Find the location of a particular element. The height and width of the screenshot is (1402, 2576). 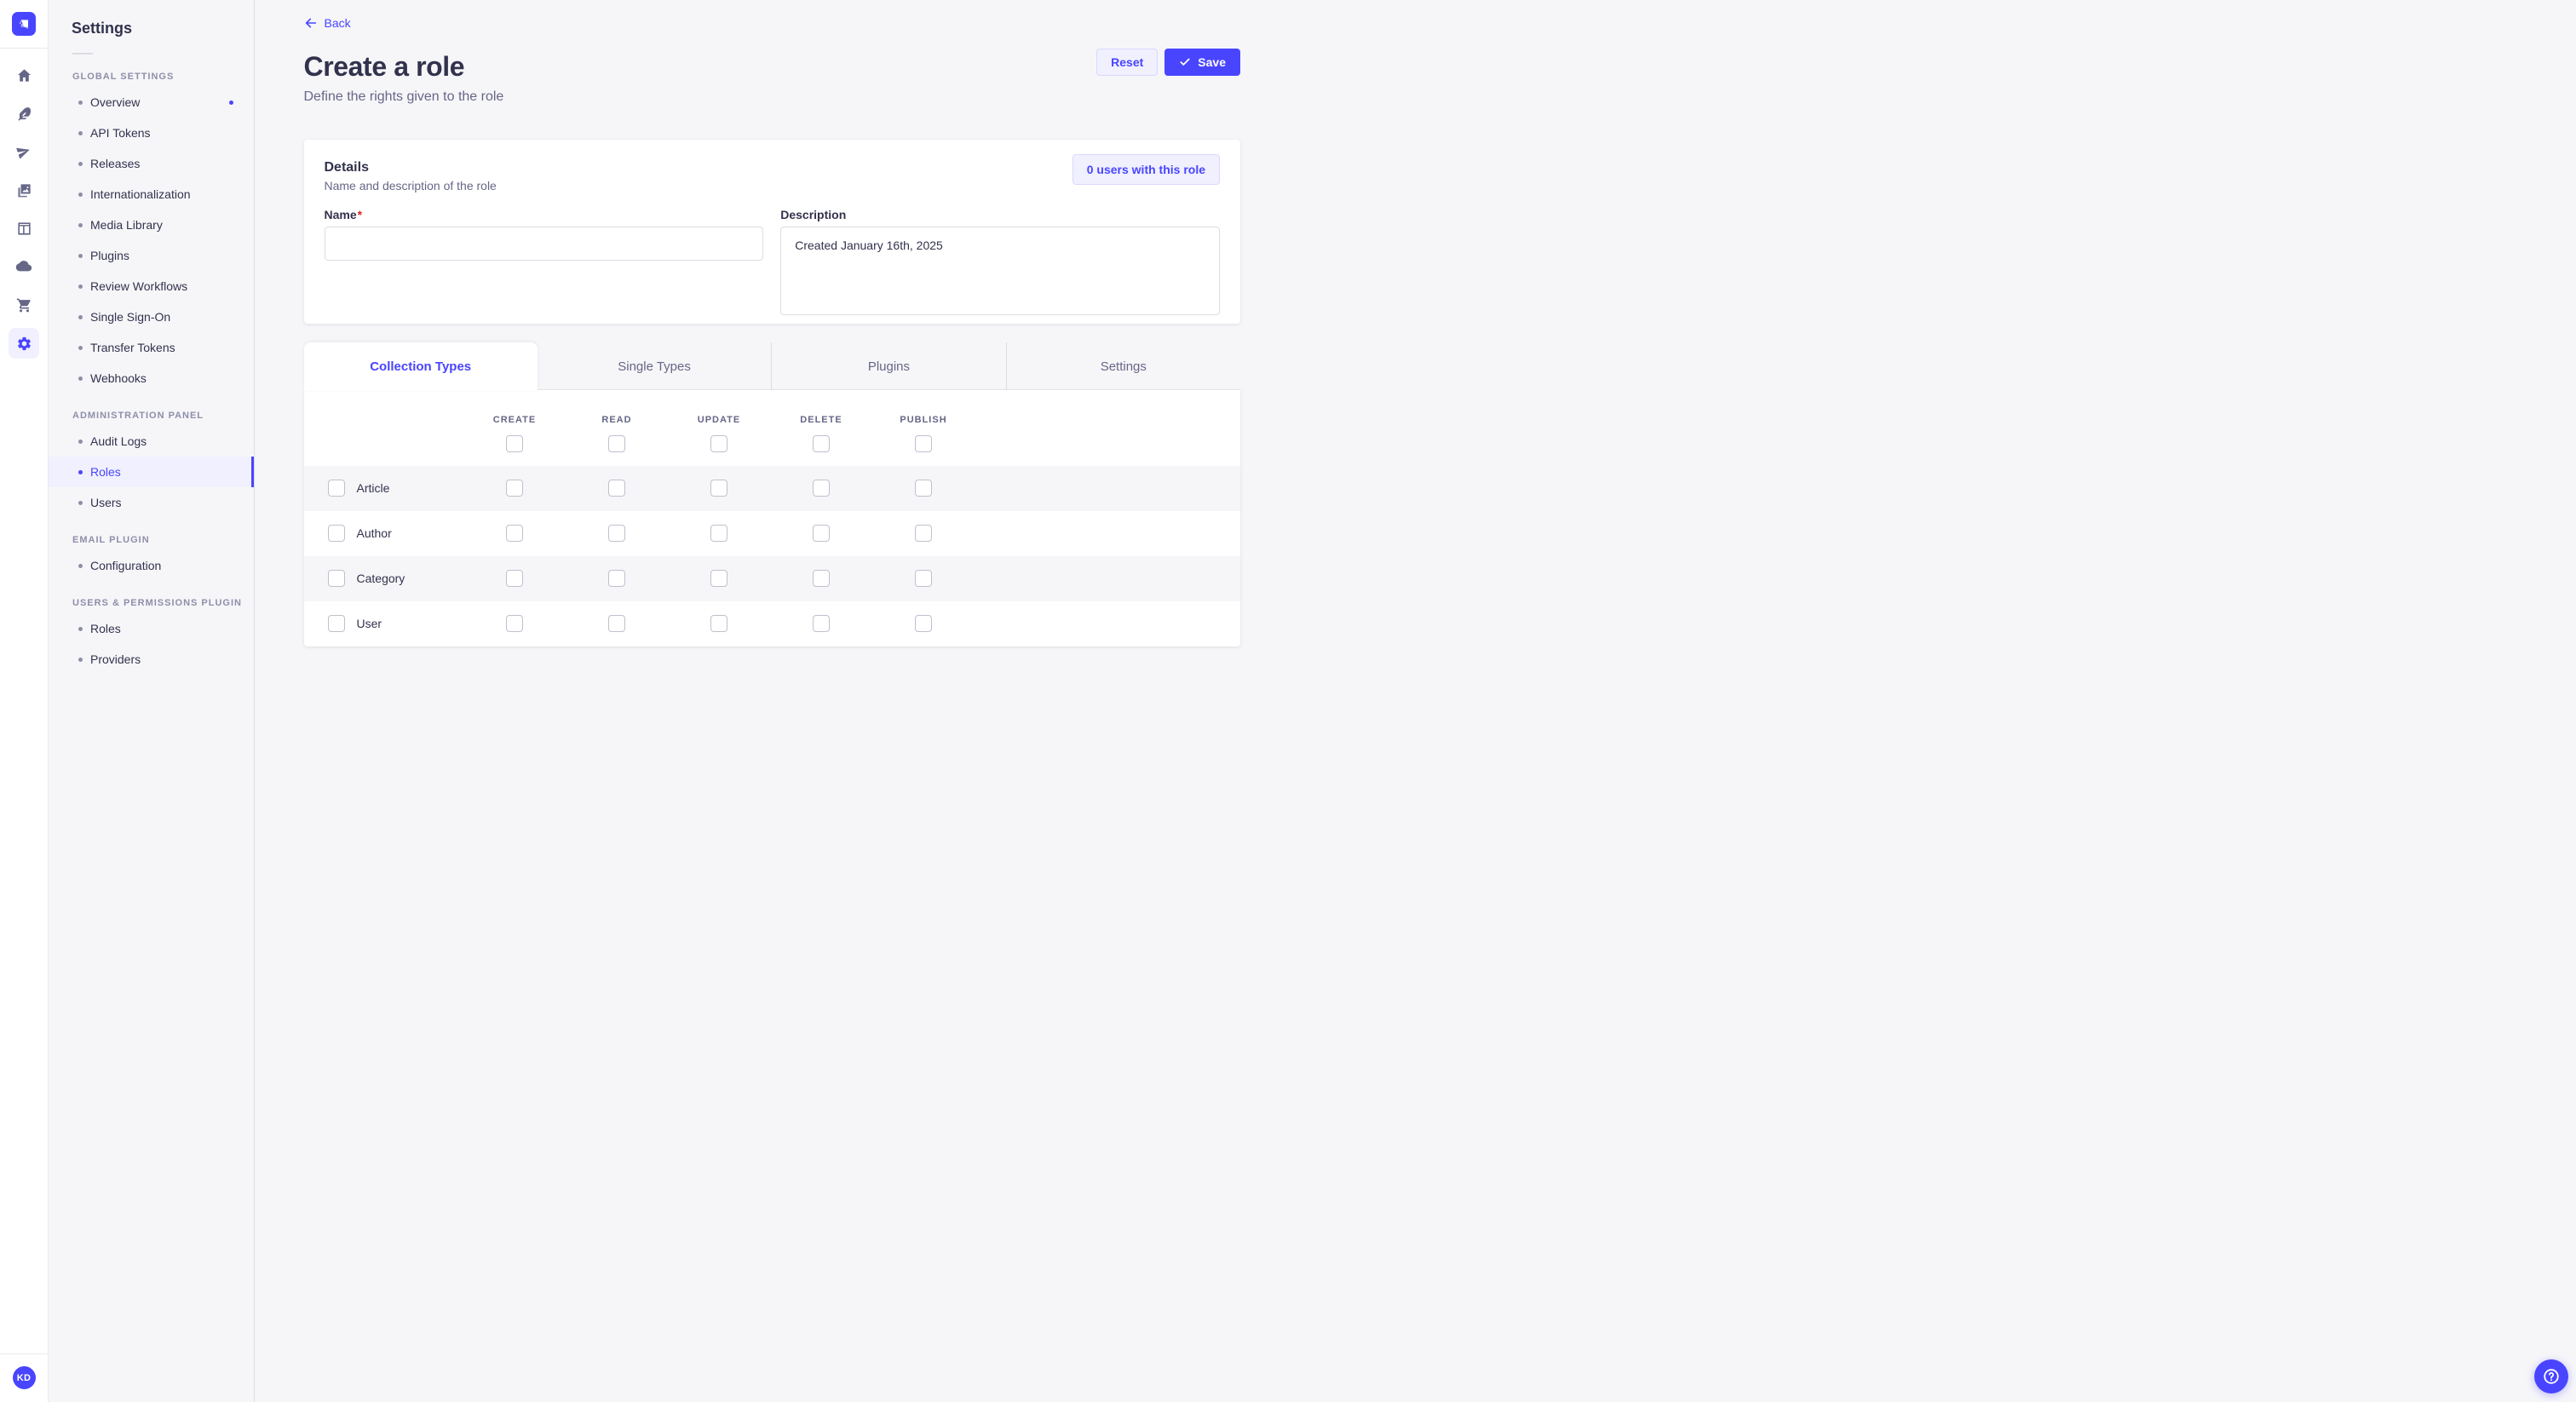

tab-single-types: Single Types is located at coordinates (655, 366).